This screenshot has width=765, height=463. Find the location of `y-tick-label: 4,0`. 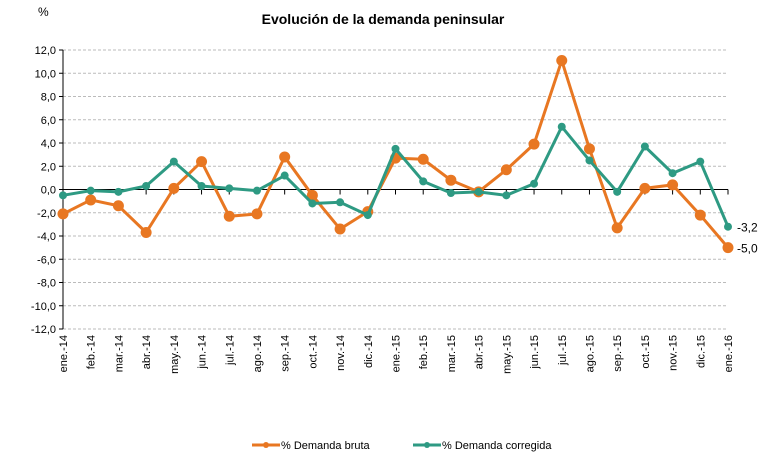

y-tick-label: 4,0 is located at coordinates (48, 144).